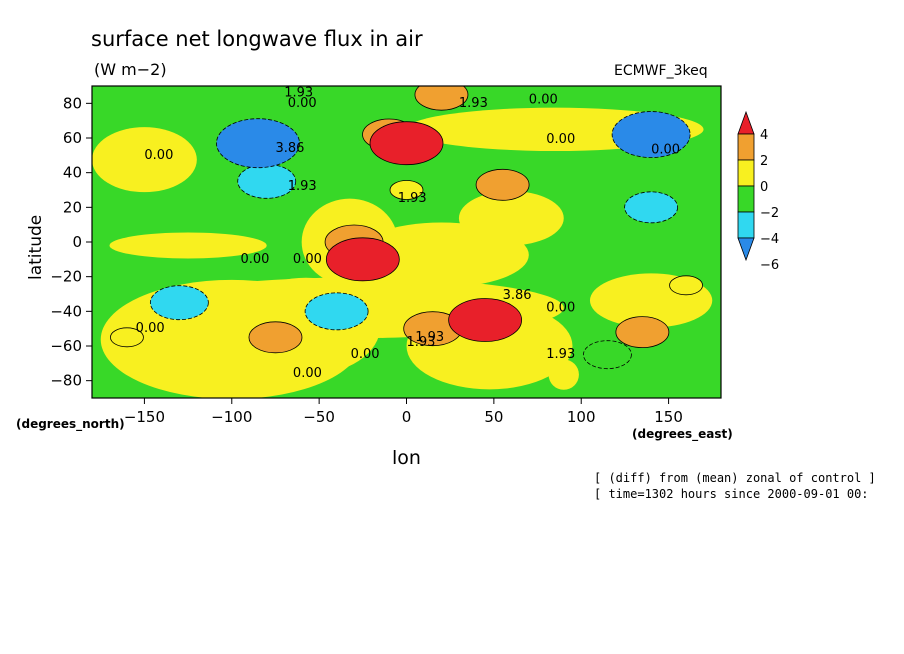  What do you see at coordinates (682, 434) in the screenshot?
I see `x-axis-units: (degrees_east)` at bounding box center [682, 434].